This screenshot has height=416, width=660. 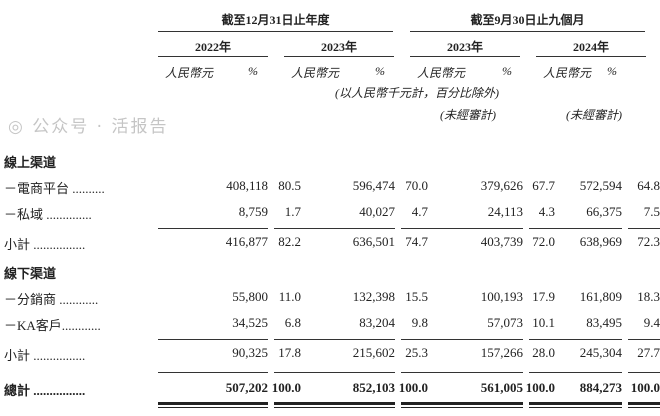 What do you see at coordinates (501, 352) in the screenshot?
I see `amount-cell: 157,266` at bounding box center [501, 352].